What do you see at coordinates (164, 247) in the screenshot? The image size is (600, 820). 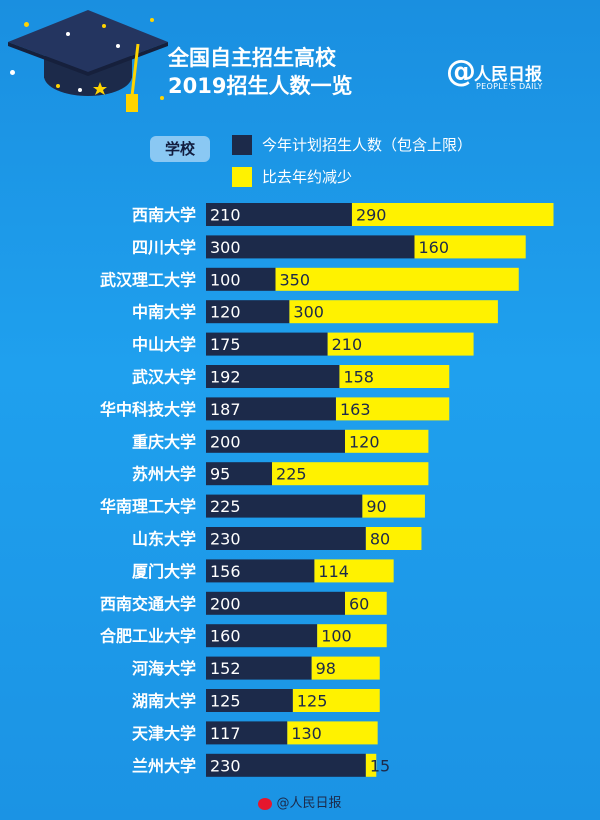 I see `category-label: 四川大学` at bounding box center [164, 247].